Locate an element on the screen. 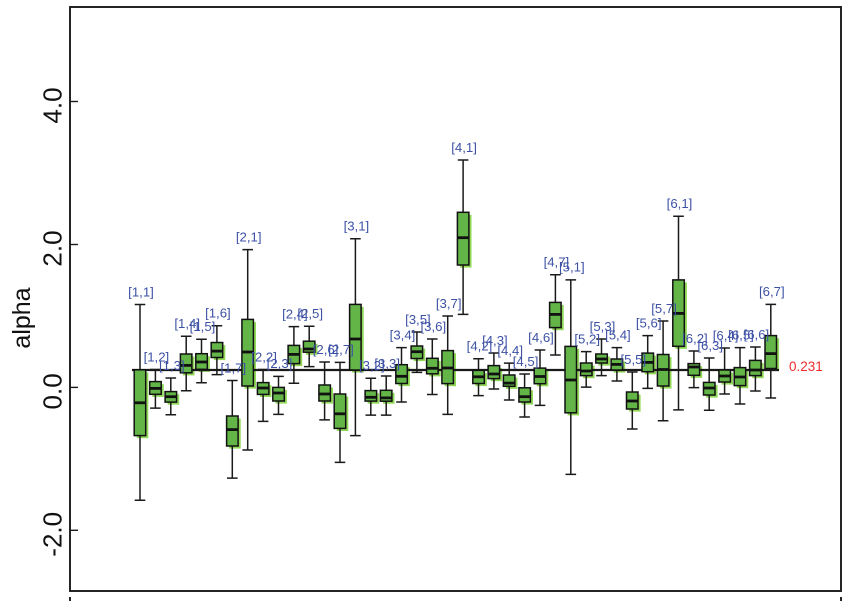 This screenshot has height=606, width=850. svg-text: [1,3] is located at coordinates (172, 365).